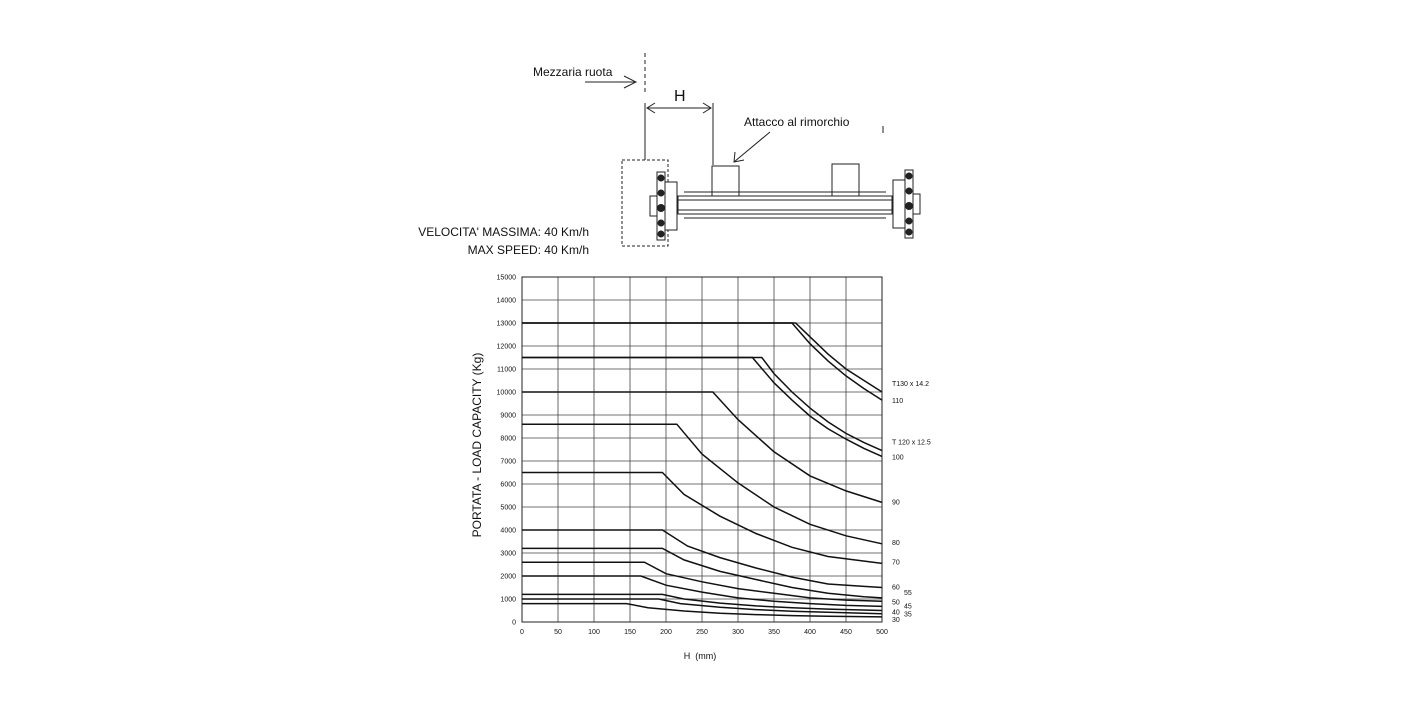 Image resolution: width=1417 pixels, height=709 pixels. Describe the element at coordinates (508, 577) in the screenshot. I see `y-tick-label: 2000` at that location.